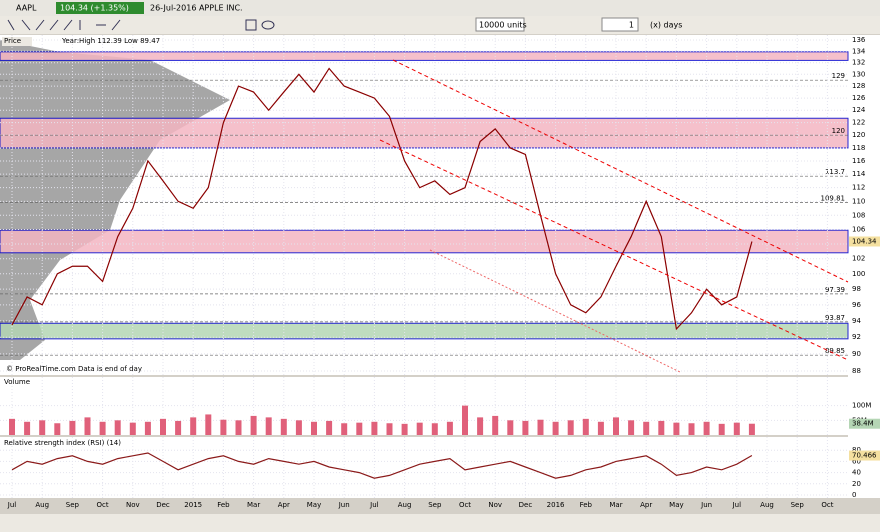 The image size is (880, 532). I want to click on y-tick-label: 130, so click(858, 74).